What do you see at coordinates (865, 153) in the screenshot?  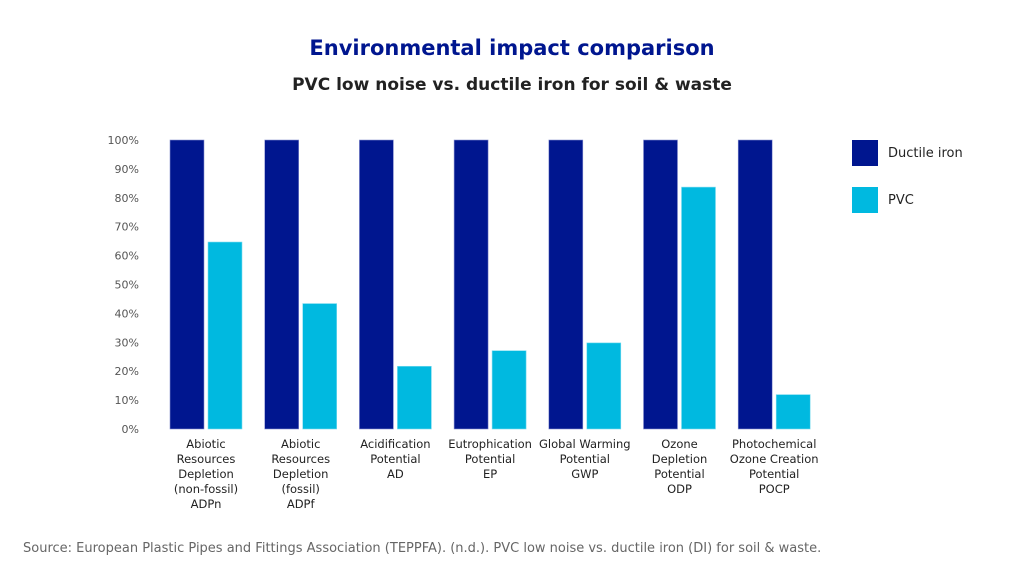 I see `legend-swatch-ductile-iron` at bounding box center [865, 153].